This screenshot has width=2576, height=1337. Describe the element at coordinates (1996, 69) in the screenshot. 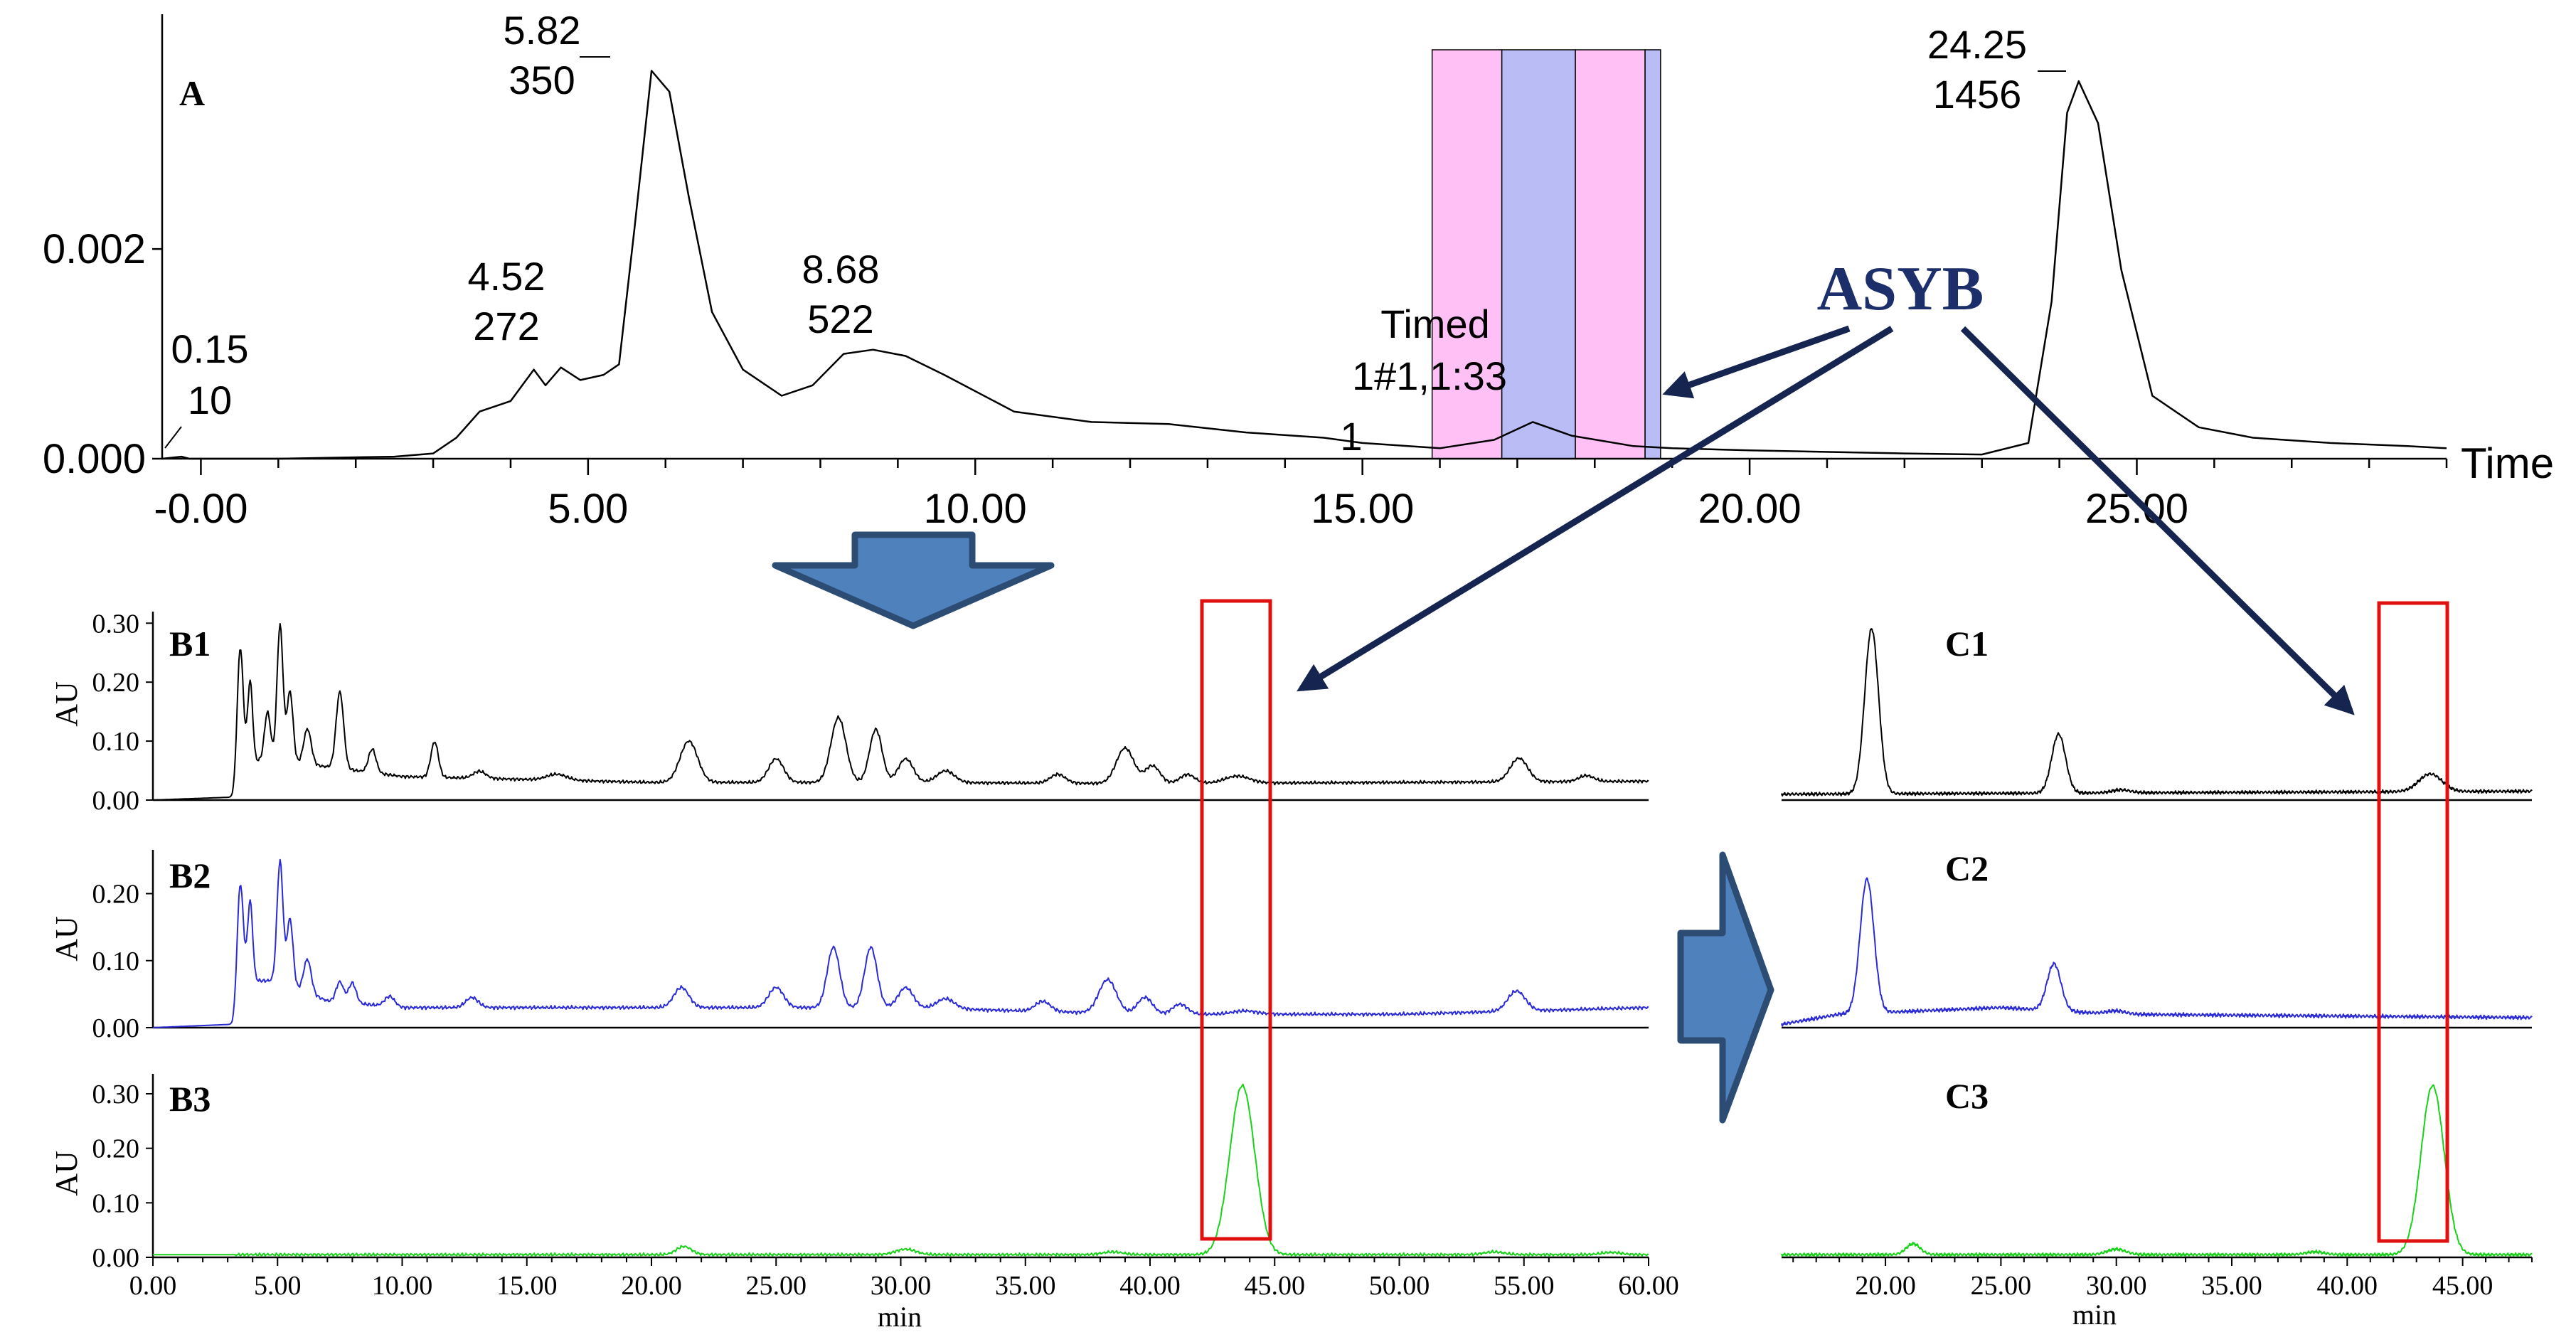

I see `peak-label: 24.25 1456` at that location.